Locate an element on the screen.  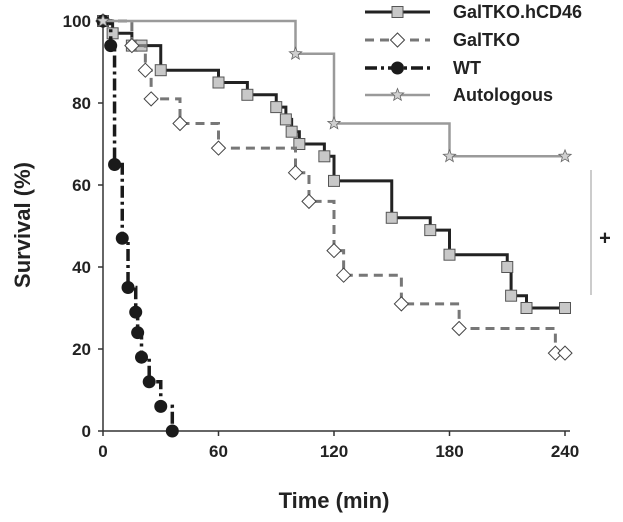
y-tick-label: 100 is located at coordinates (77, 21).